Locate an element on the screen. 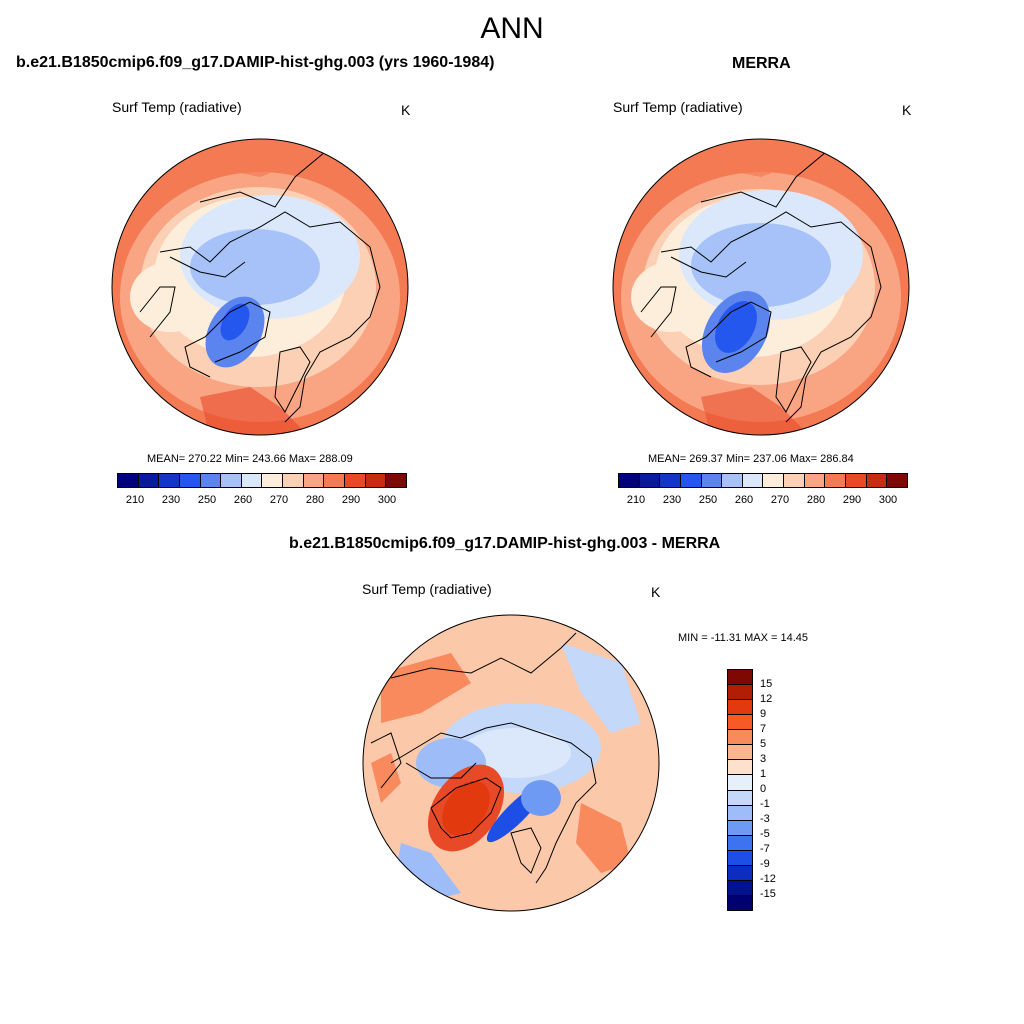 This screenshot has width=1024, height=1024. panel-2-polar-map is located at coordinates (761, 287).